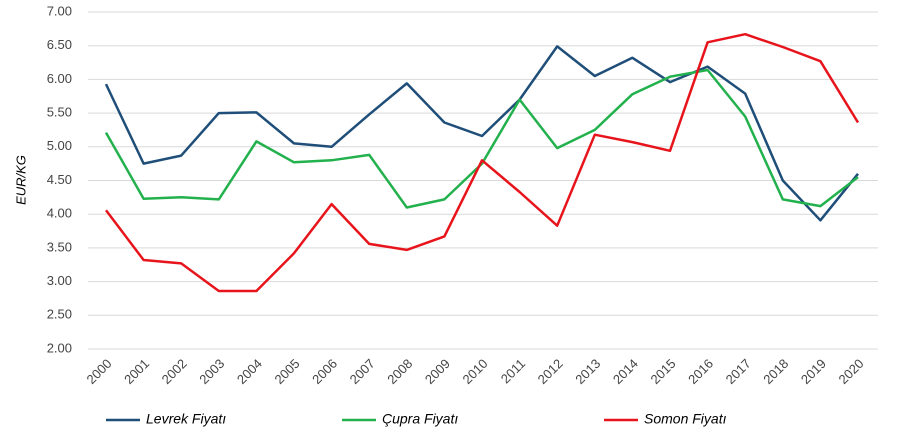  Describe the element at coordinates (474, 371) in the screenshot. I see `x-tick-label: 2010` at that location.